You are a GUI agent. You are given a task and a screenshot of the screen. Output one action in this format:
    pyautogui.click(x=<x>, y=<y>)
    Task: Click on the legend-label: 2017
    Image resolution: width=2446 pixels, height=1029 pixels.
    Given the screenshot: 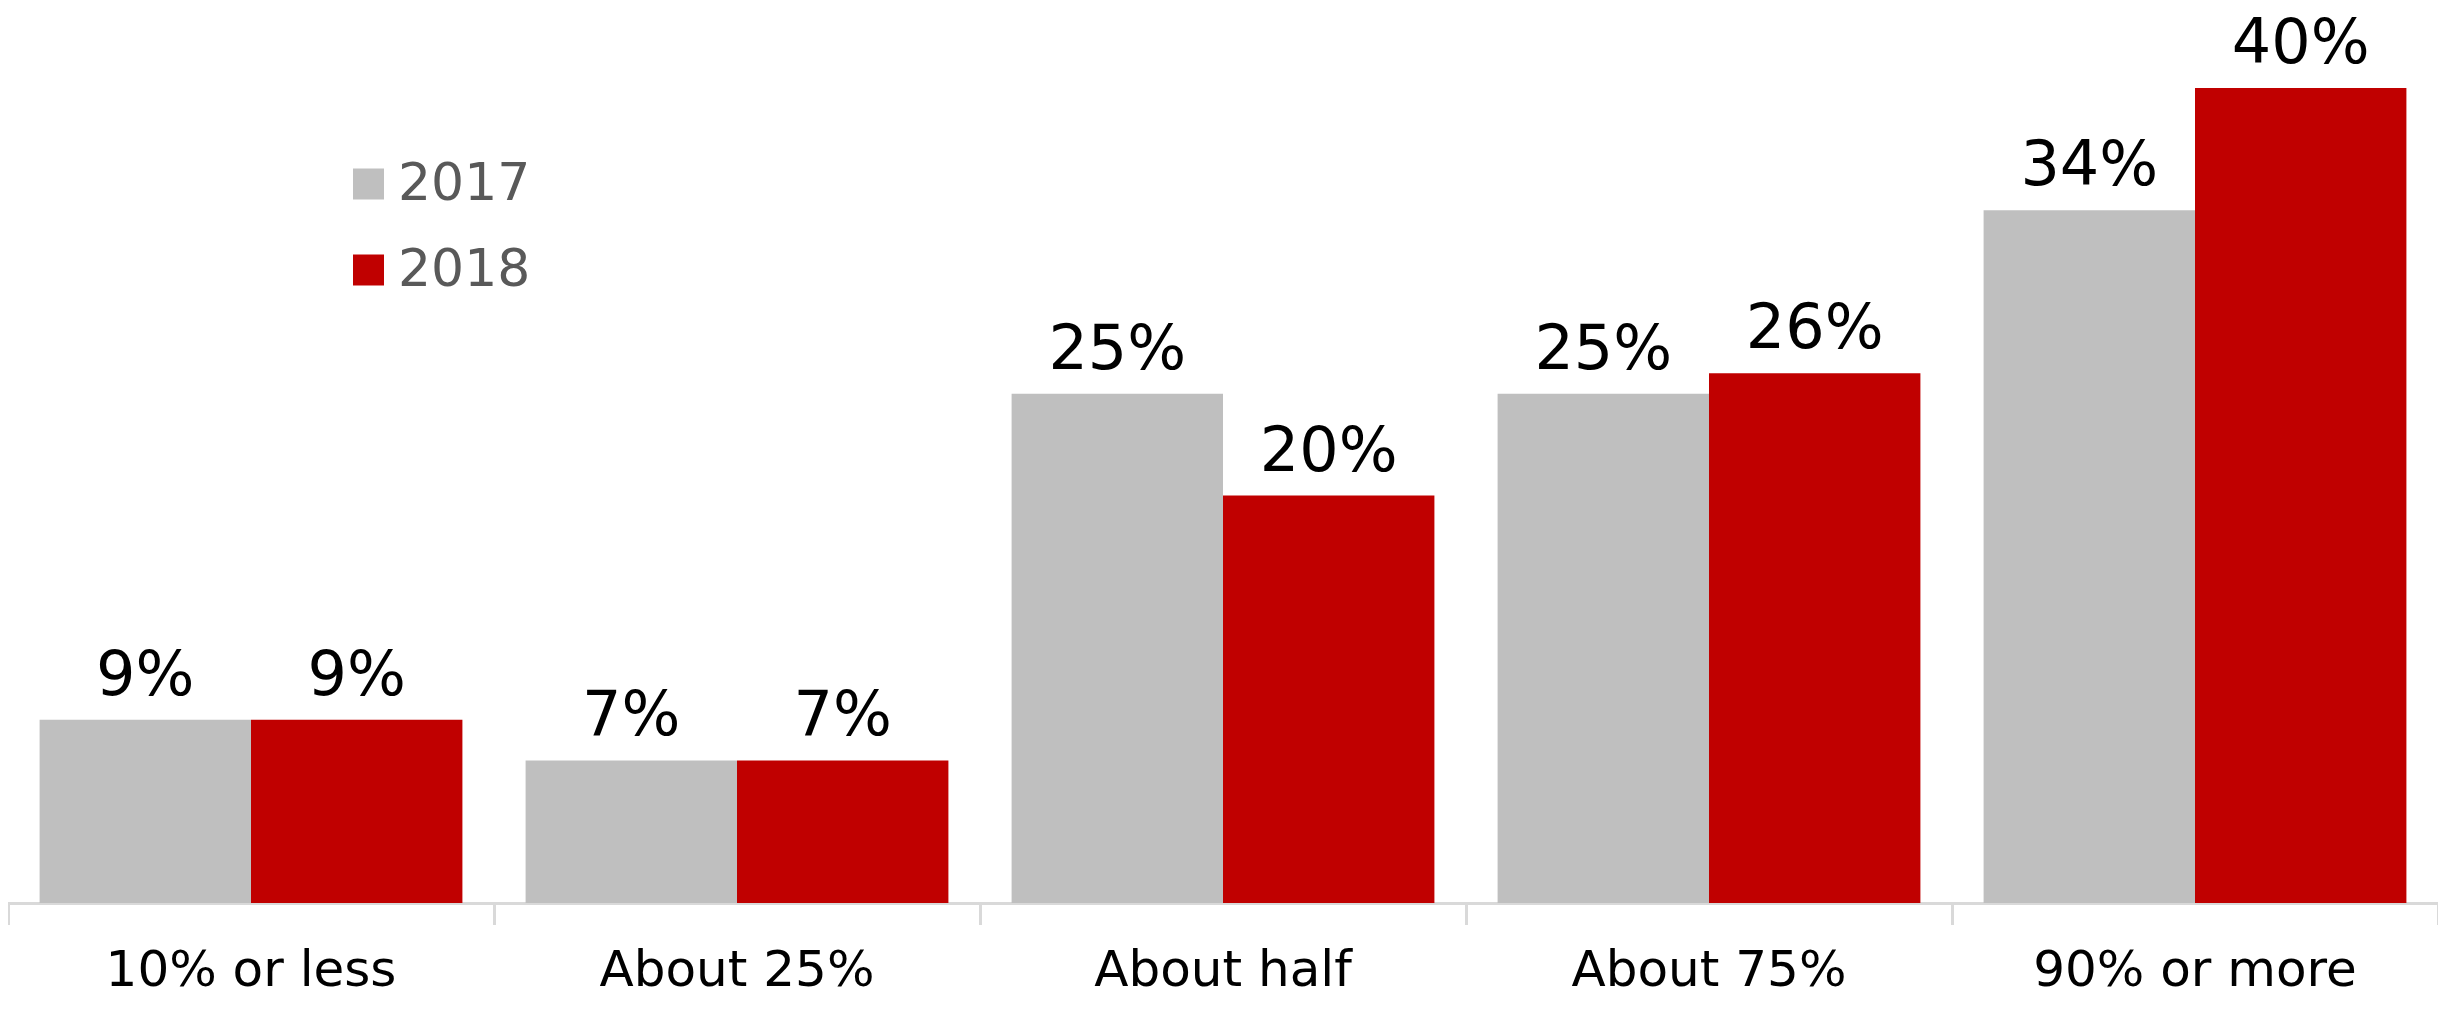 What is the action you would take?
    pyautogui.click(x=464, y=181)
    